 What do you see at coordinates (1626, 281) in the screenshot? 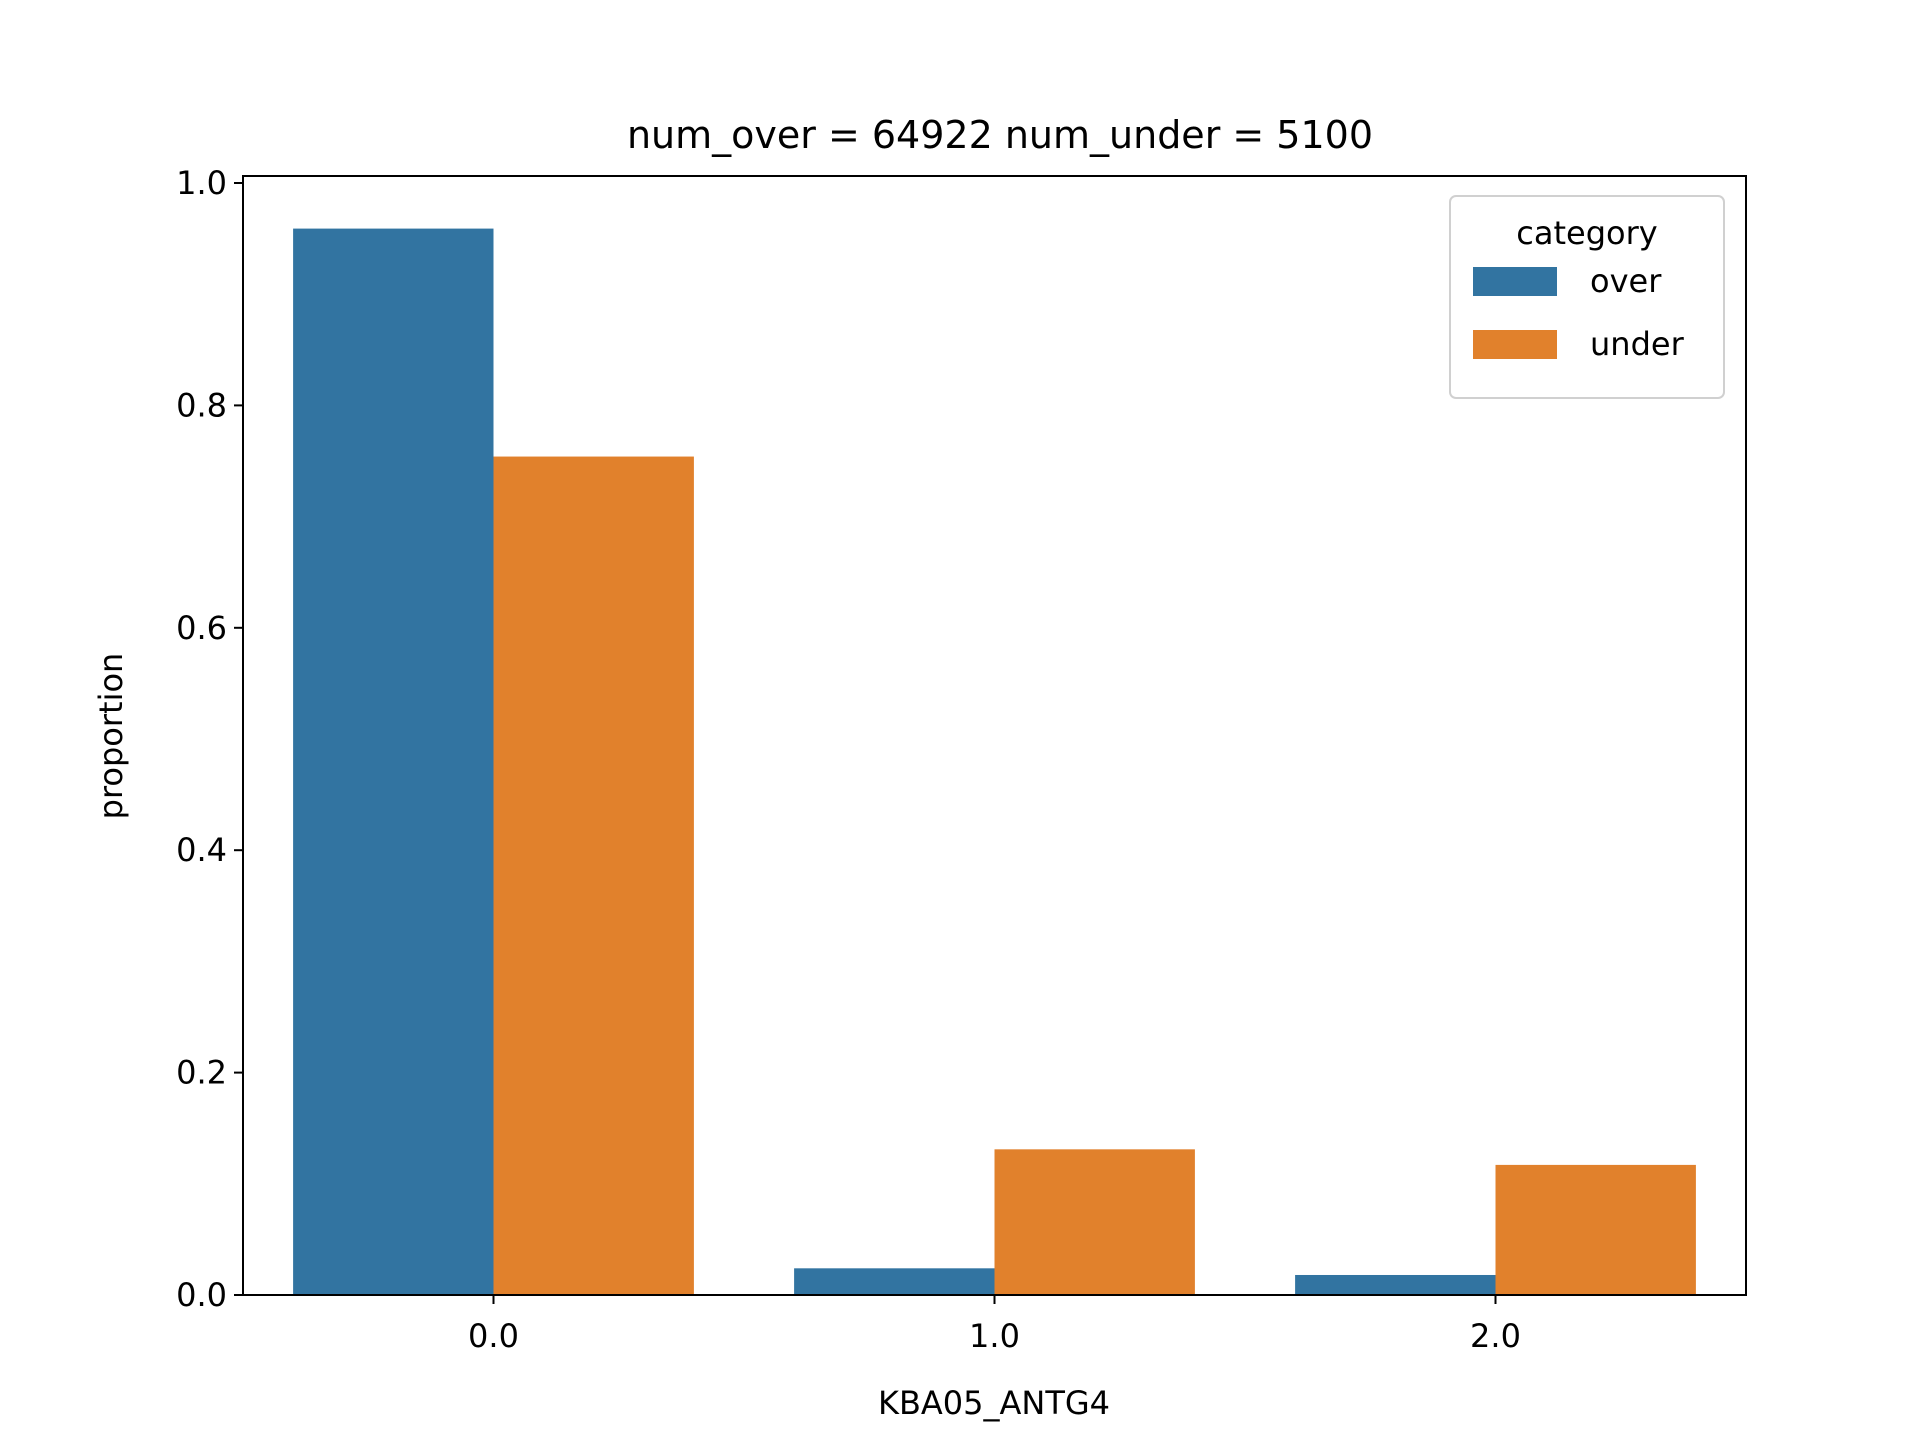
I see `legend-label-over: over` at bounding box center [1626, 281].